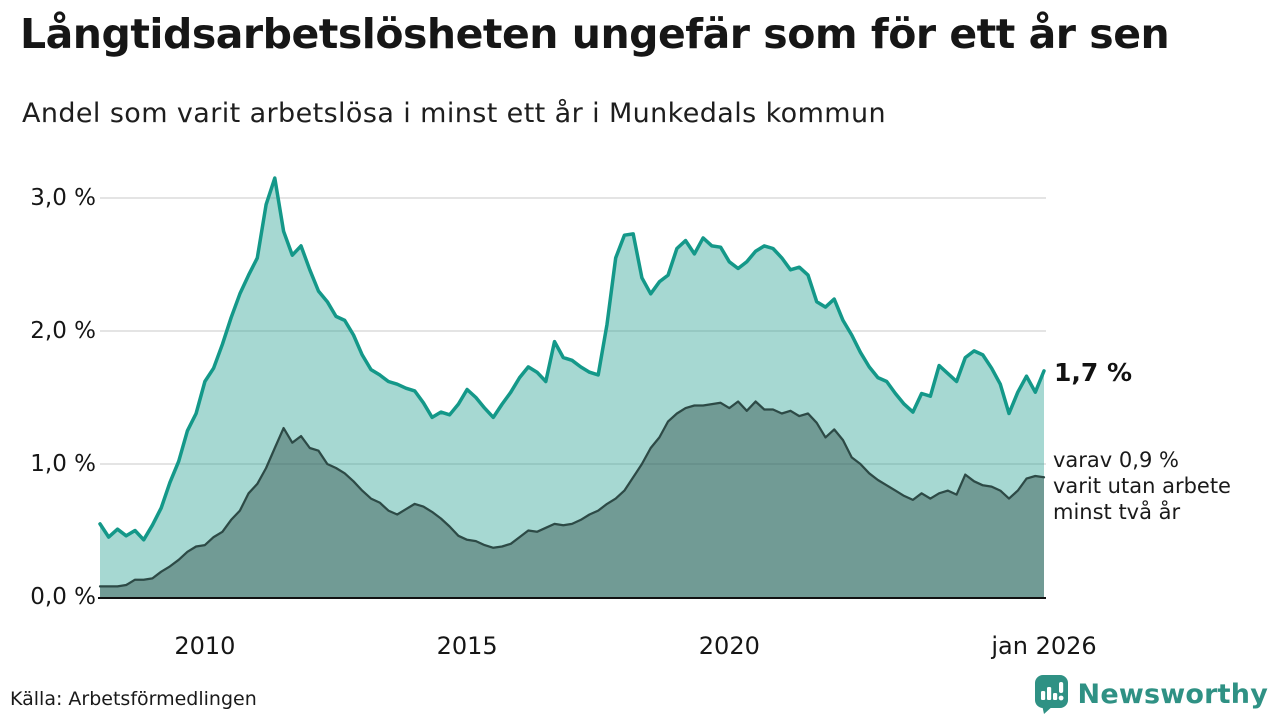 This screenshot has height=720, width=1280. Describe the element at coordinates (63, 198) in the screenshot. I see `y-axis-tick-label: 3,0 %` at that location.